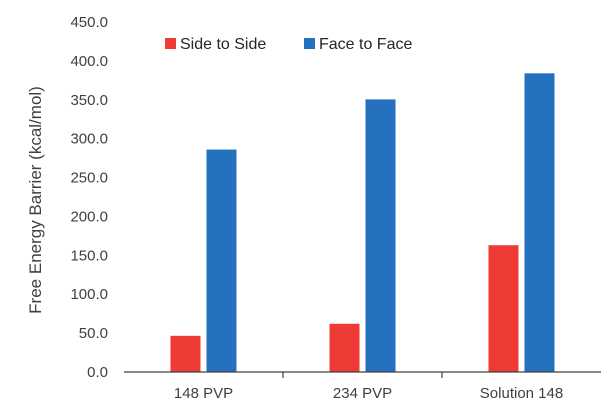 Image resolution: width=609 pixels, height=407 pixels. I want to click on y-axis-title: Free Energy Barrier (kcal/mol), so click(35, 200).